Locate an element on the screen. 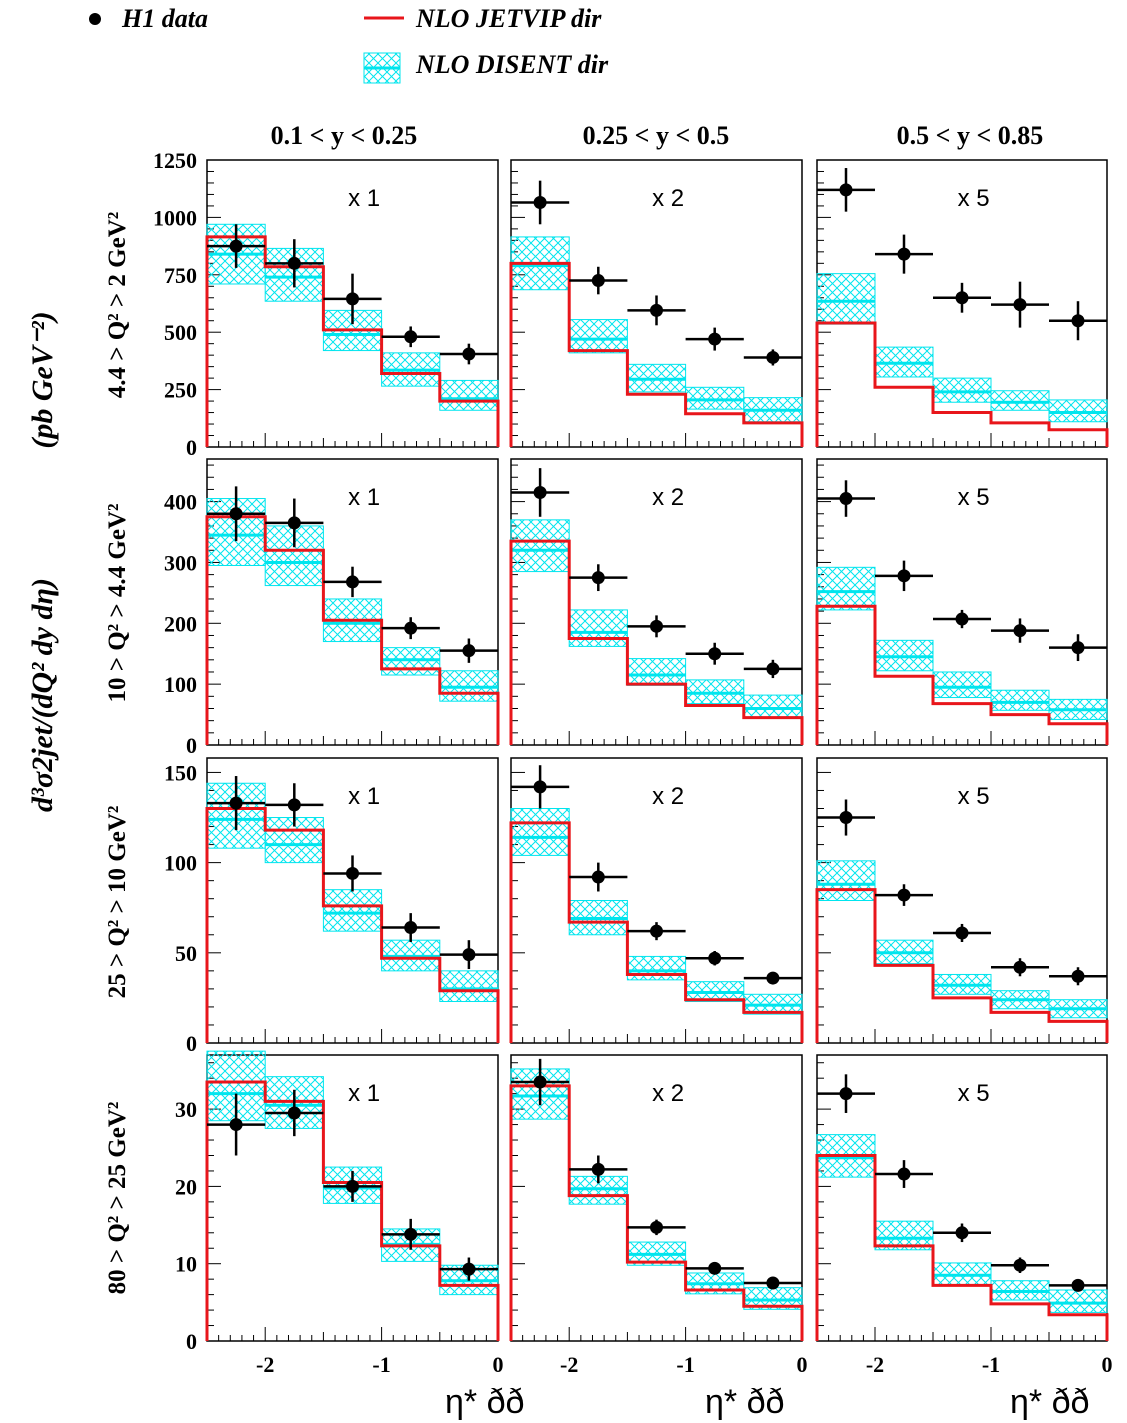 Image resolution: width=1127 pixels, height=1423 pixels. column-label-2: 0.5 < y < 0.85 is located at coordinates (970, 135).